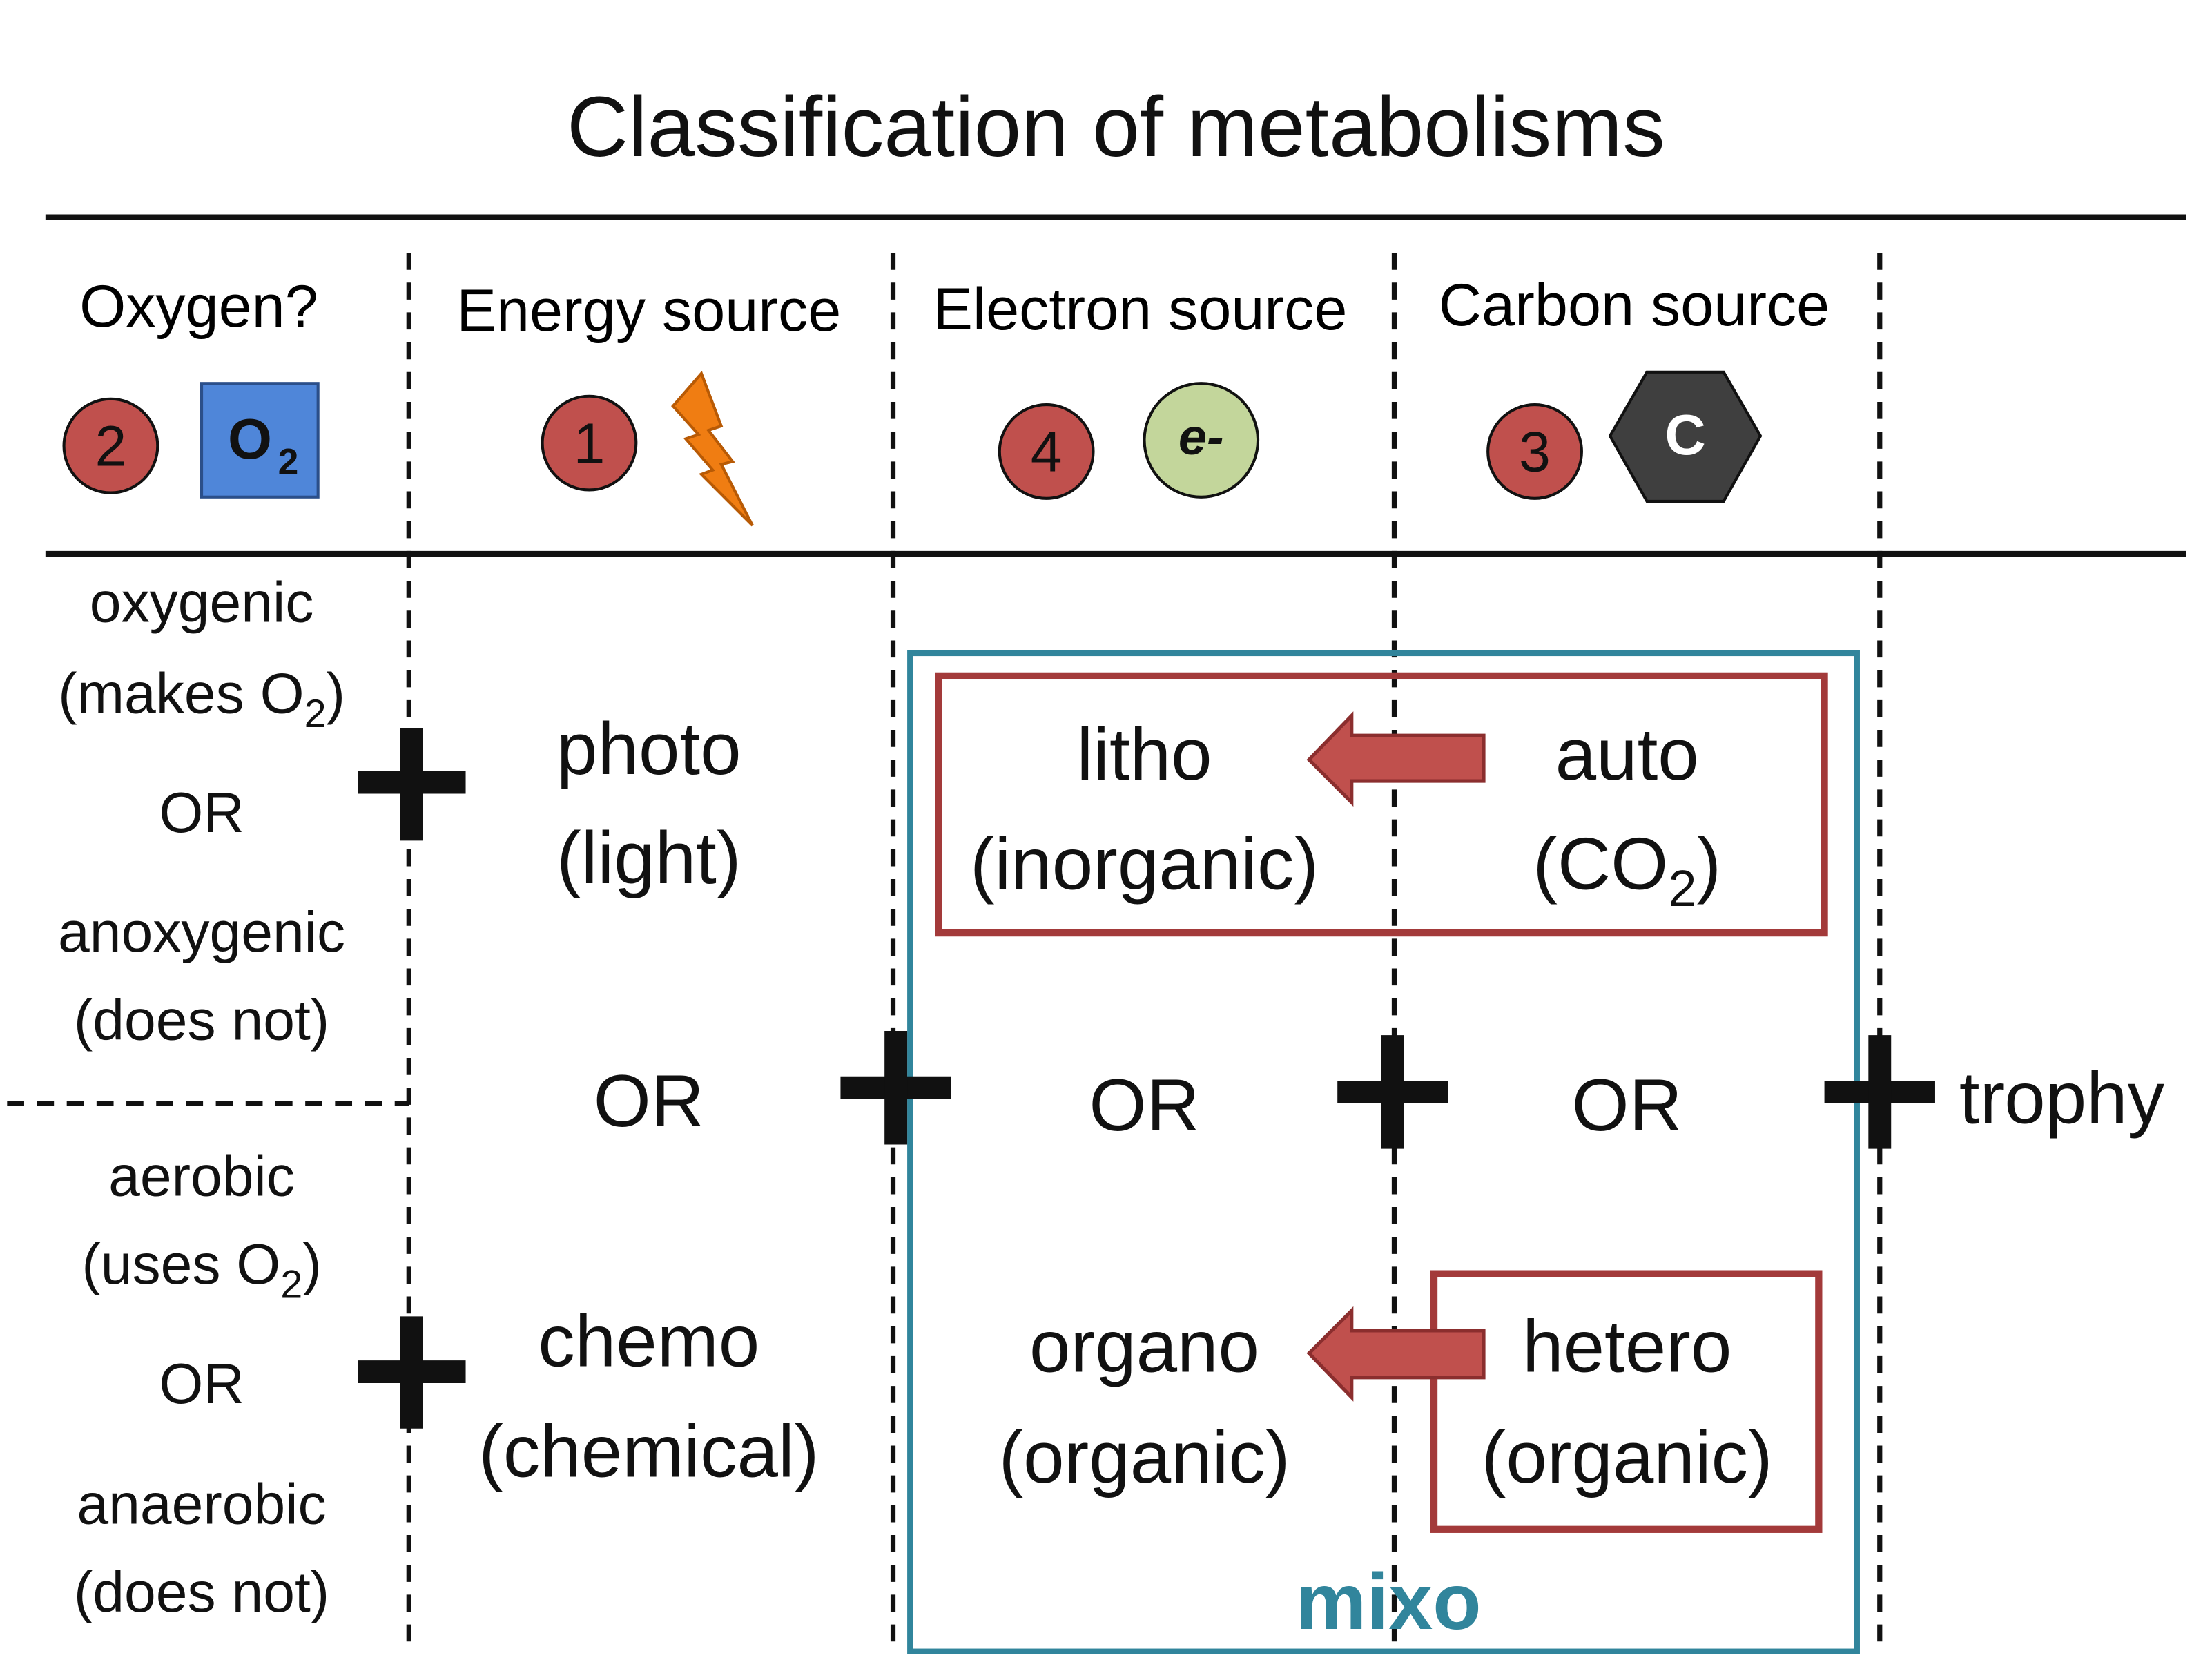 Image resolution: width=2212 pixels, height=1660 pixels. Describe the element at coordinates (202, 813) in the screenshot. I see `label-or-oxygen-1: OR` at that location.